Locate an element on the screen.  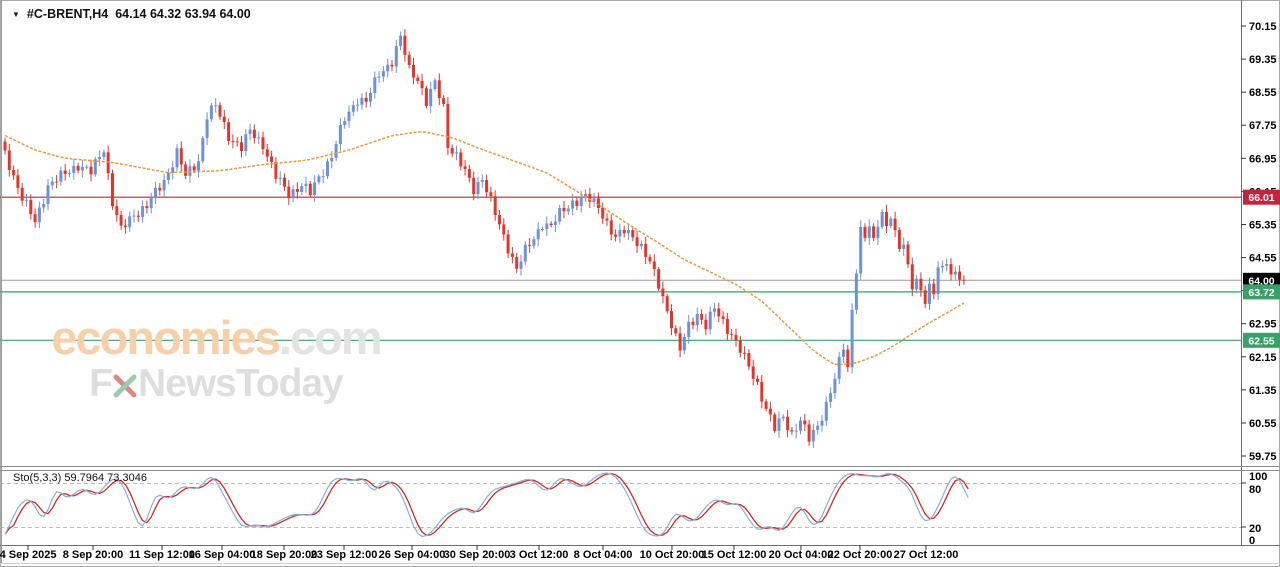
price-badge-label: 66.01 is located at coordinates (1261, 198).